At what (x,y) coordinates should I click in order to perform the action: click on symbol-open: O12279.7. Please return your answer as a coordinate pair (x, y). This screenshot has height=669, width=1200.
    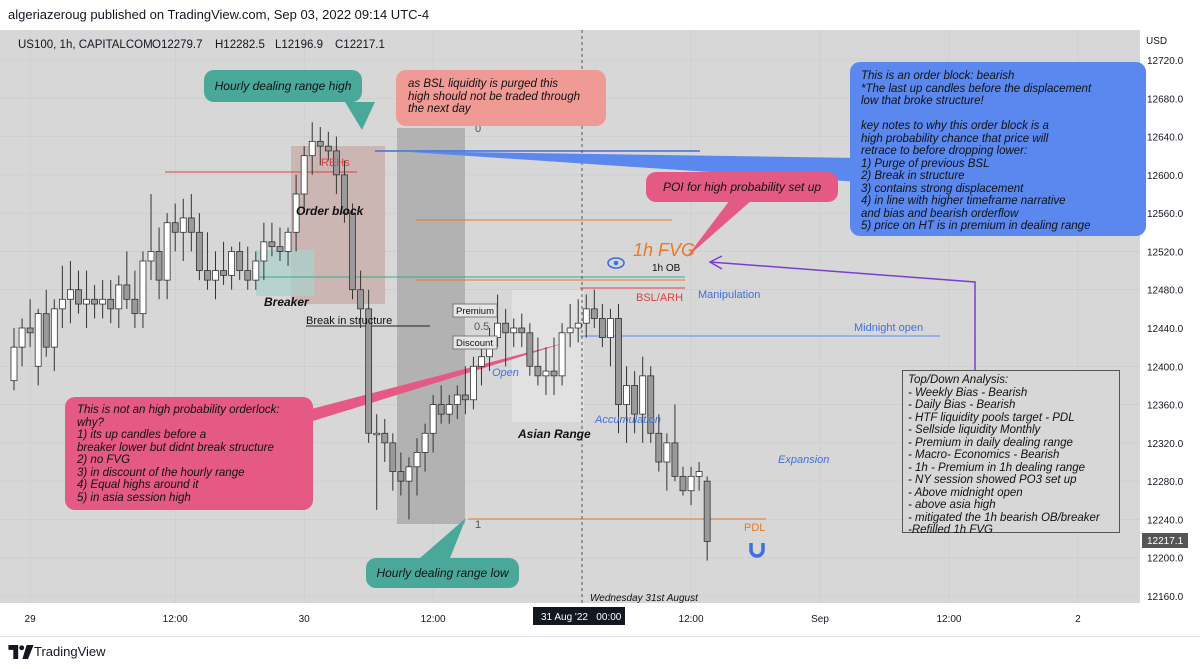
    Looking at the image, I should click on (177, 45).